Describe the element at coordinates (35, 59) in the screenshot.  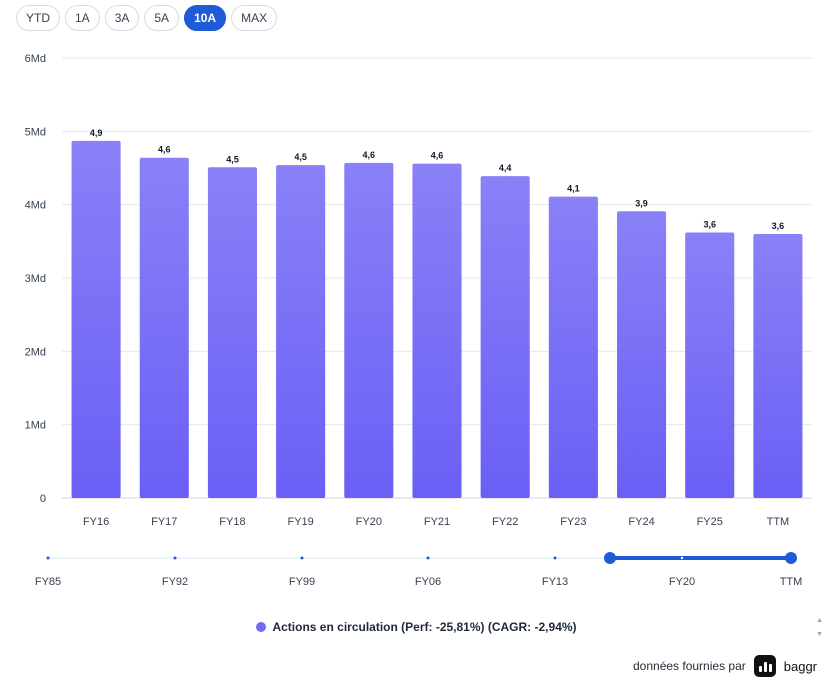
I see `y-tick-label: 6Md` at that location.